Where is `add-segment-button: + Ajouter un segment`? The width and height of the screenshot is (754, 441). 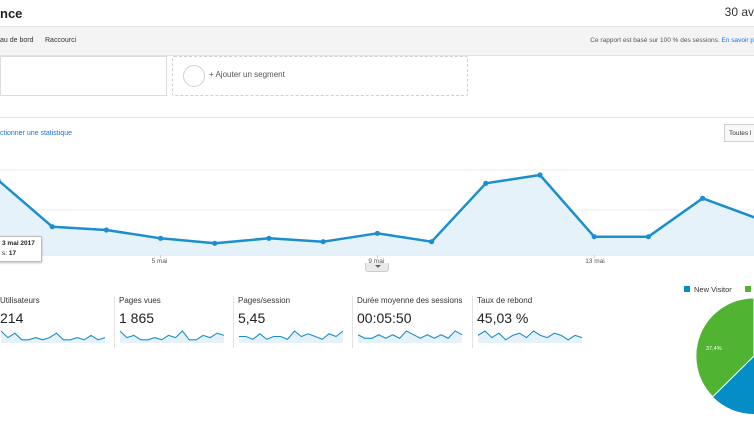
add-segment-button: + Ajouter un segment is located at coordinates (320, 76).